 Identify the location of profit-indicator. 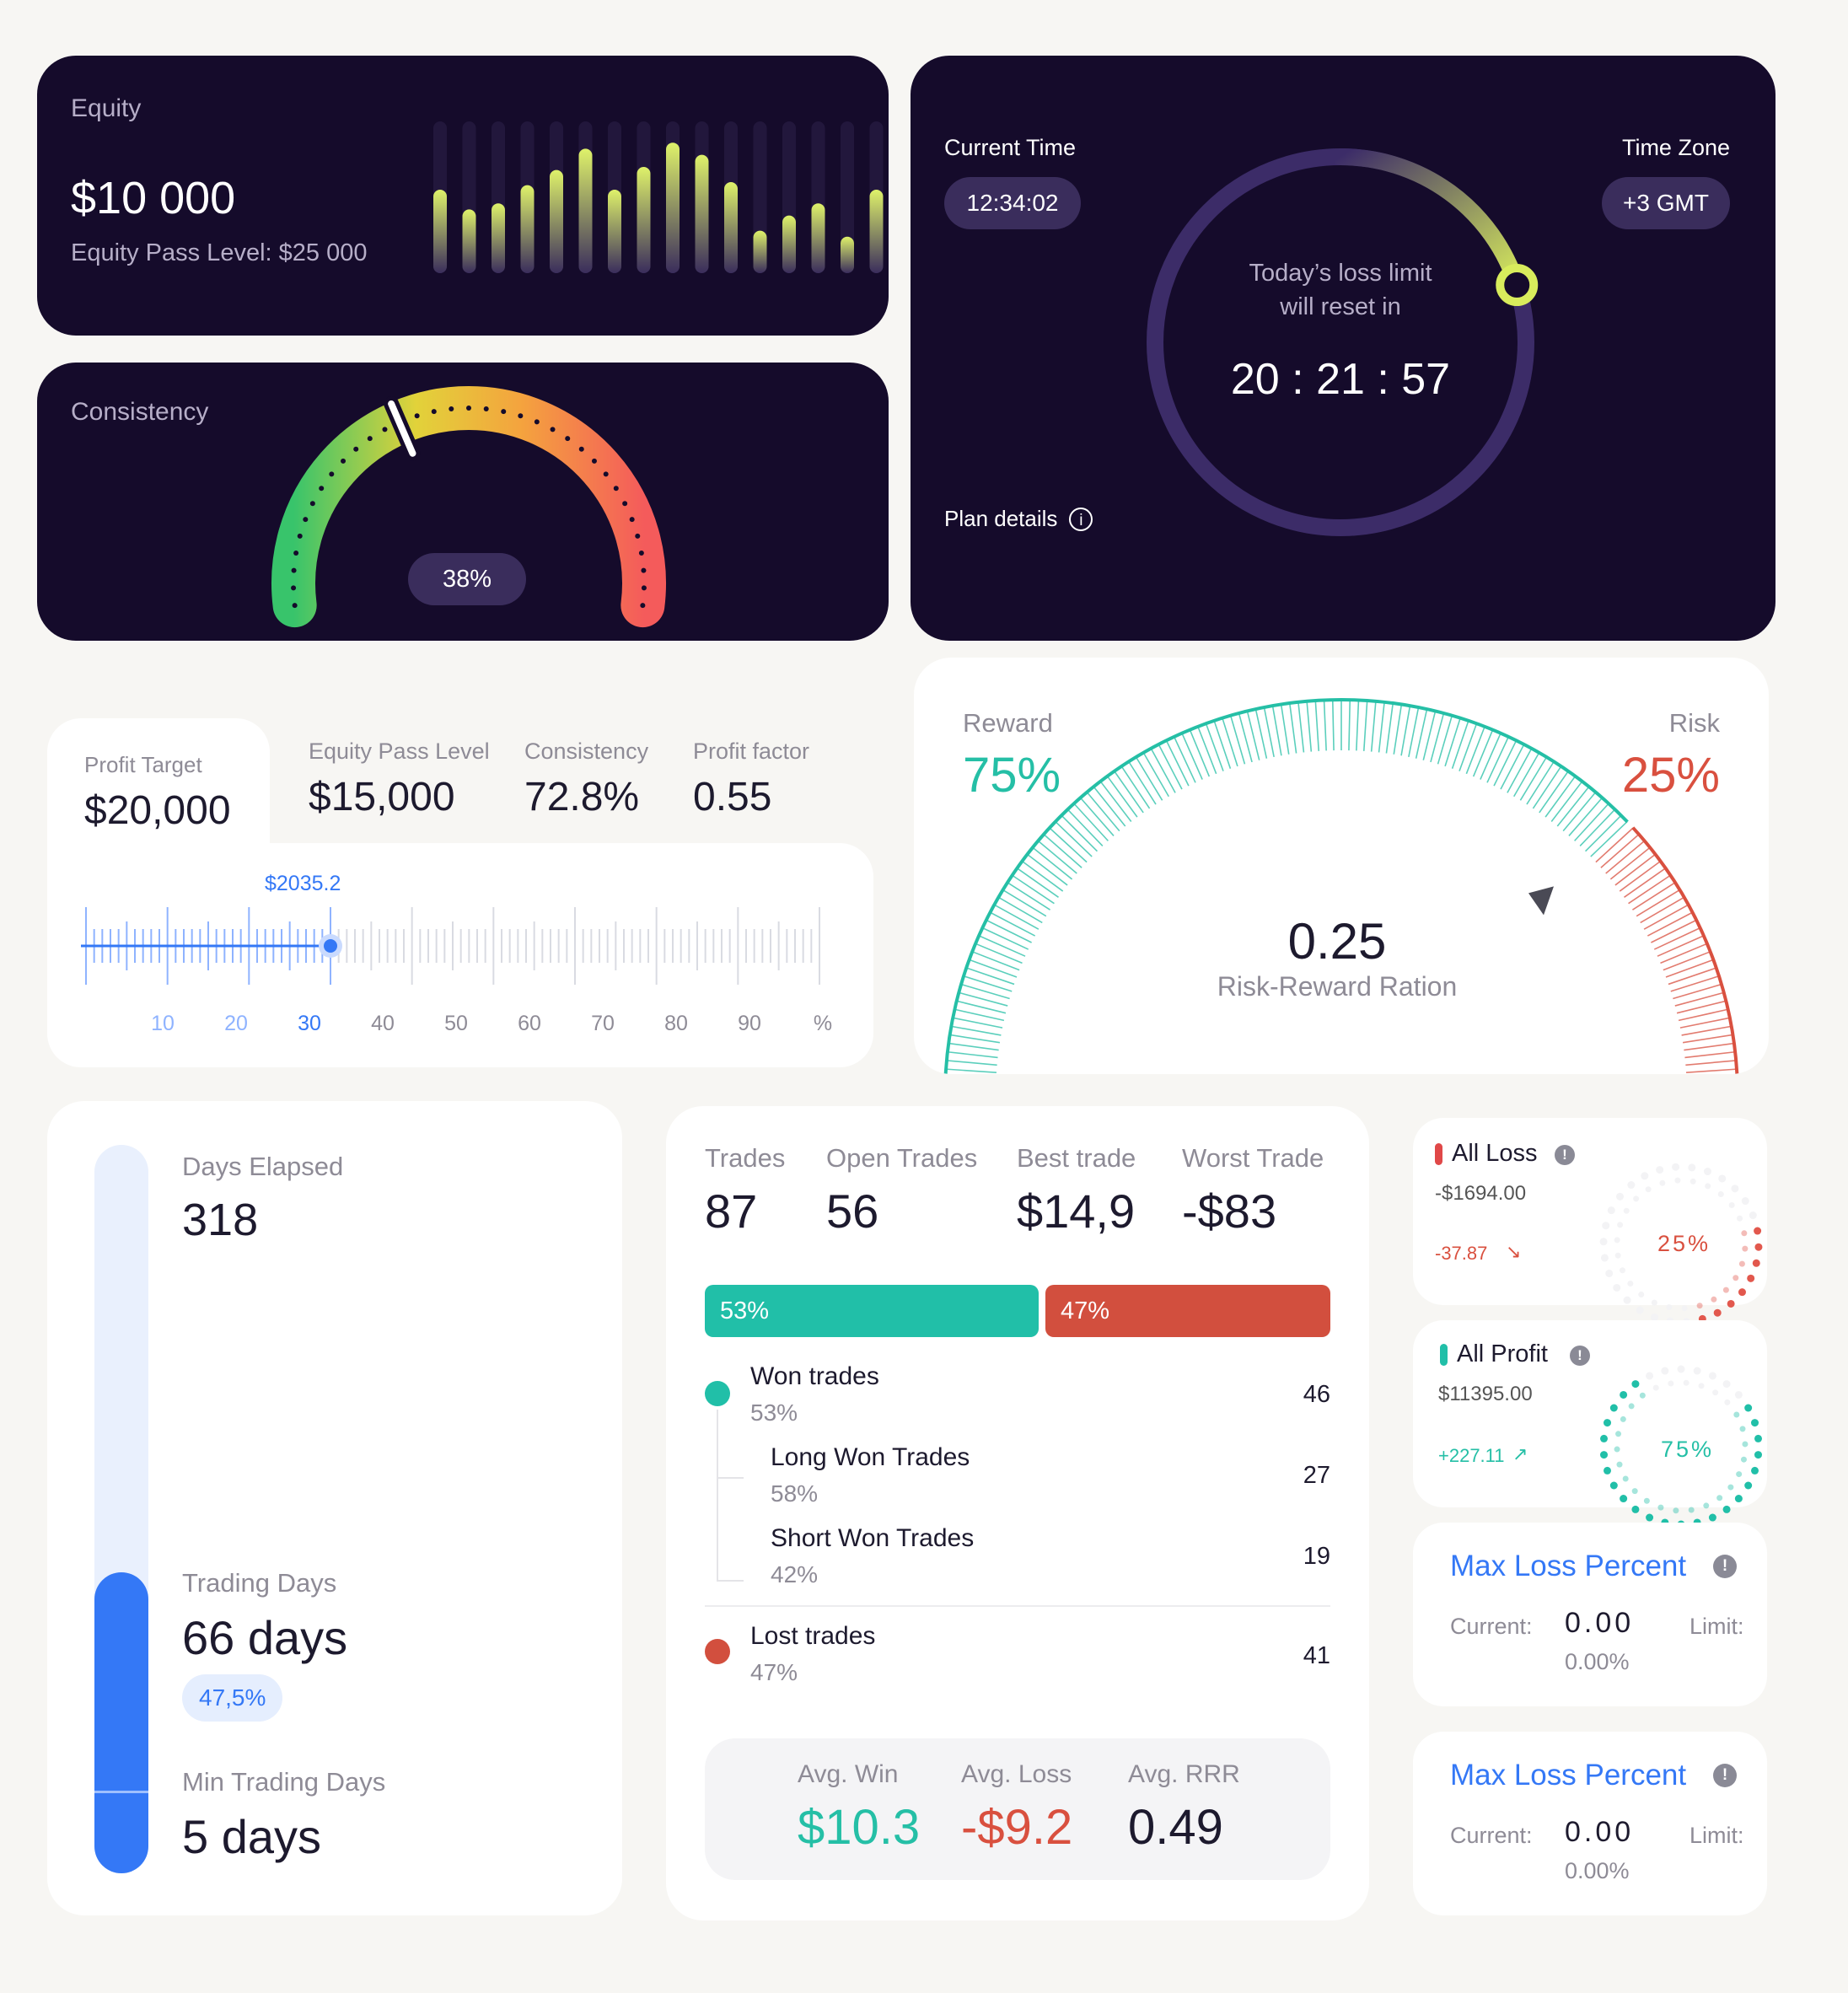
(1444, 1355).